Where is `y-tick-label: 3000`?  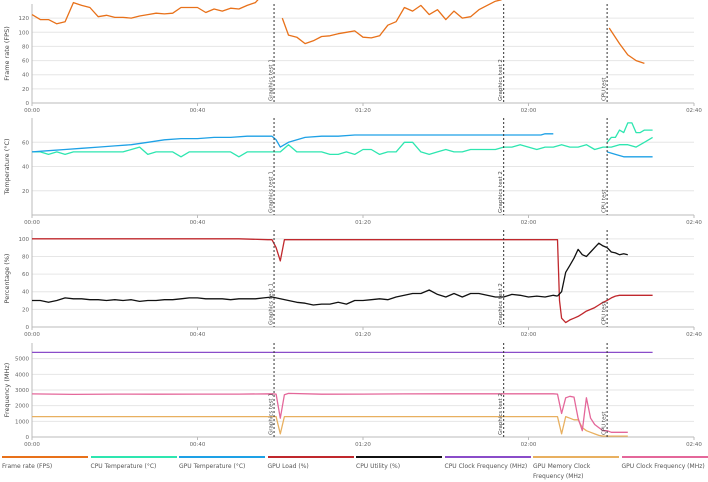
y-tick-label: 3000 is located at coordinates (22, 391).